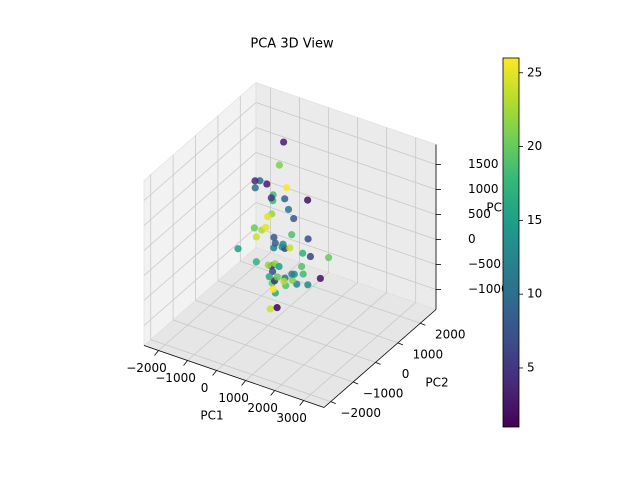 The image size is (640, 480). Describe the element at coordinates (488, 289) in the screenshot. I see `z-tick-label: −1000` at that location.